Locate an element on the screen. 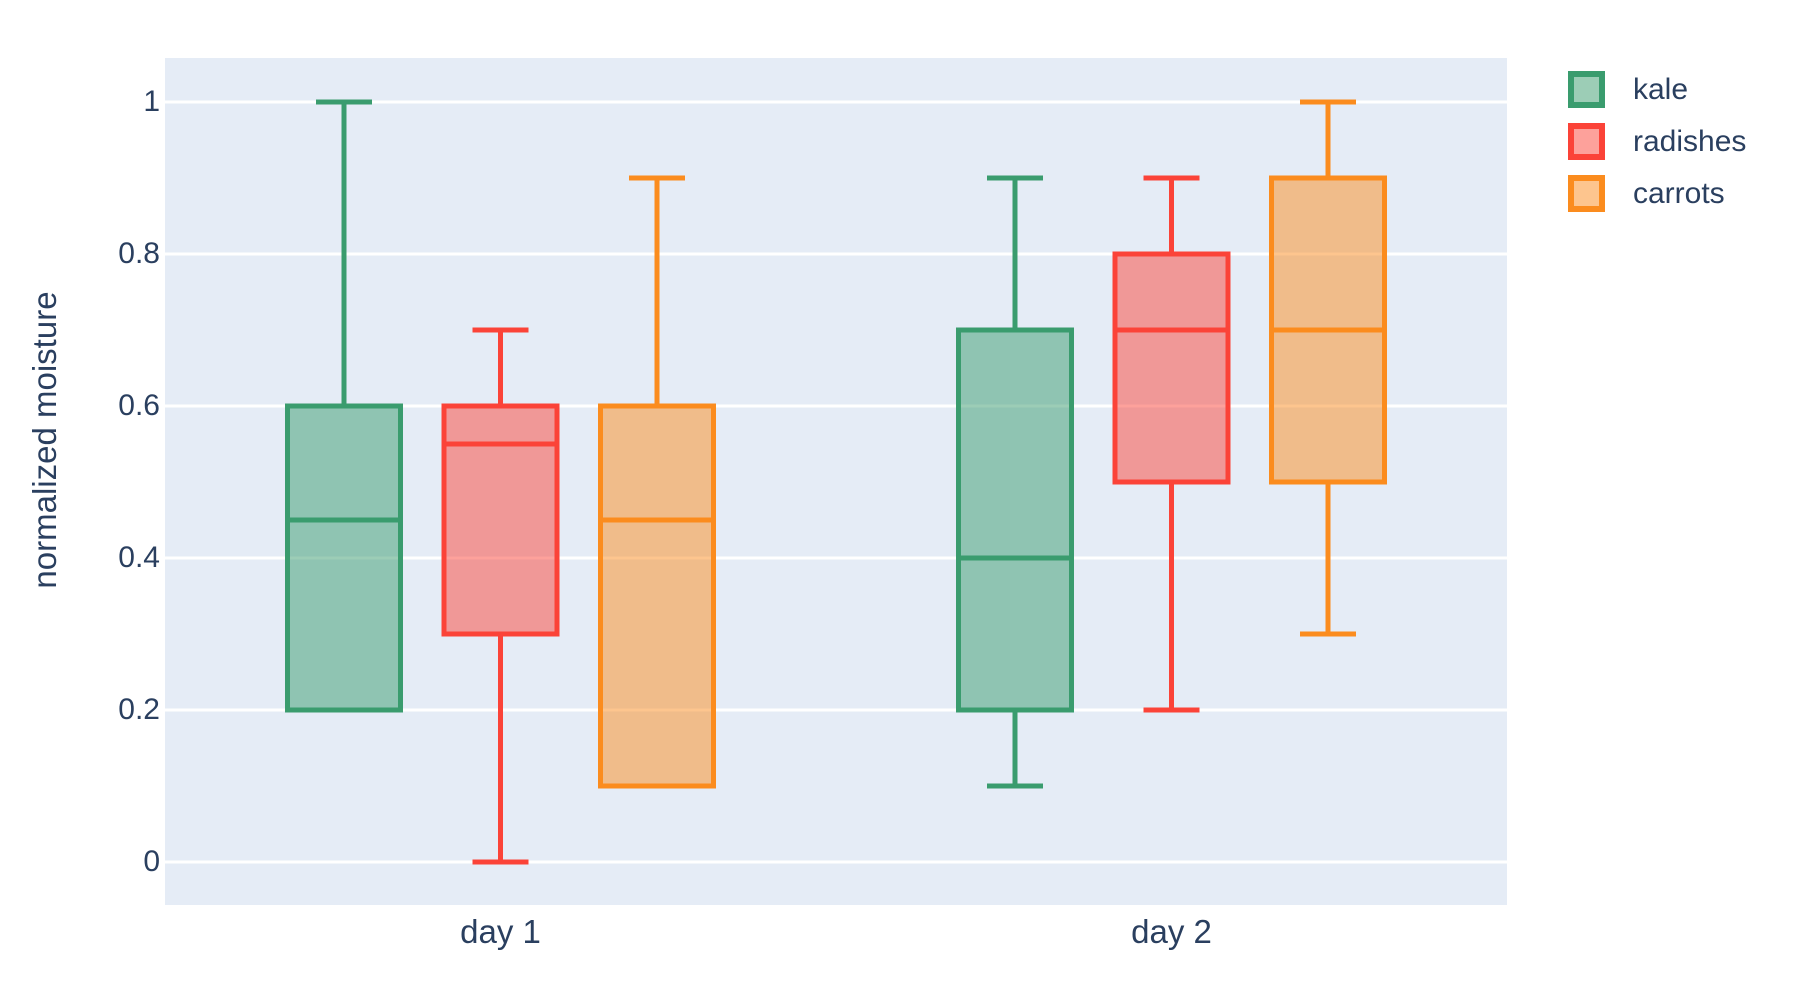 The width and height of the screenshot is (1800, 984). x-tick-label: day 2 is located at coordinates (1171, 931).